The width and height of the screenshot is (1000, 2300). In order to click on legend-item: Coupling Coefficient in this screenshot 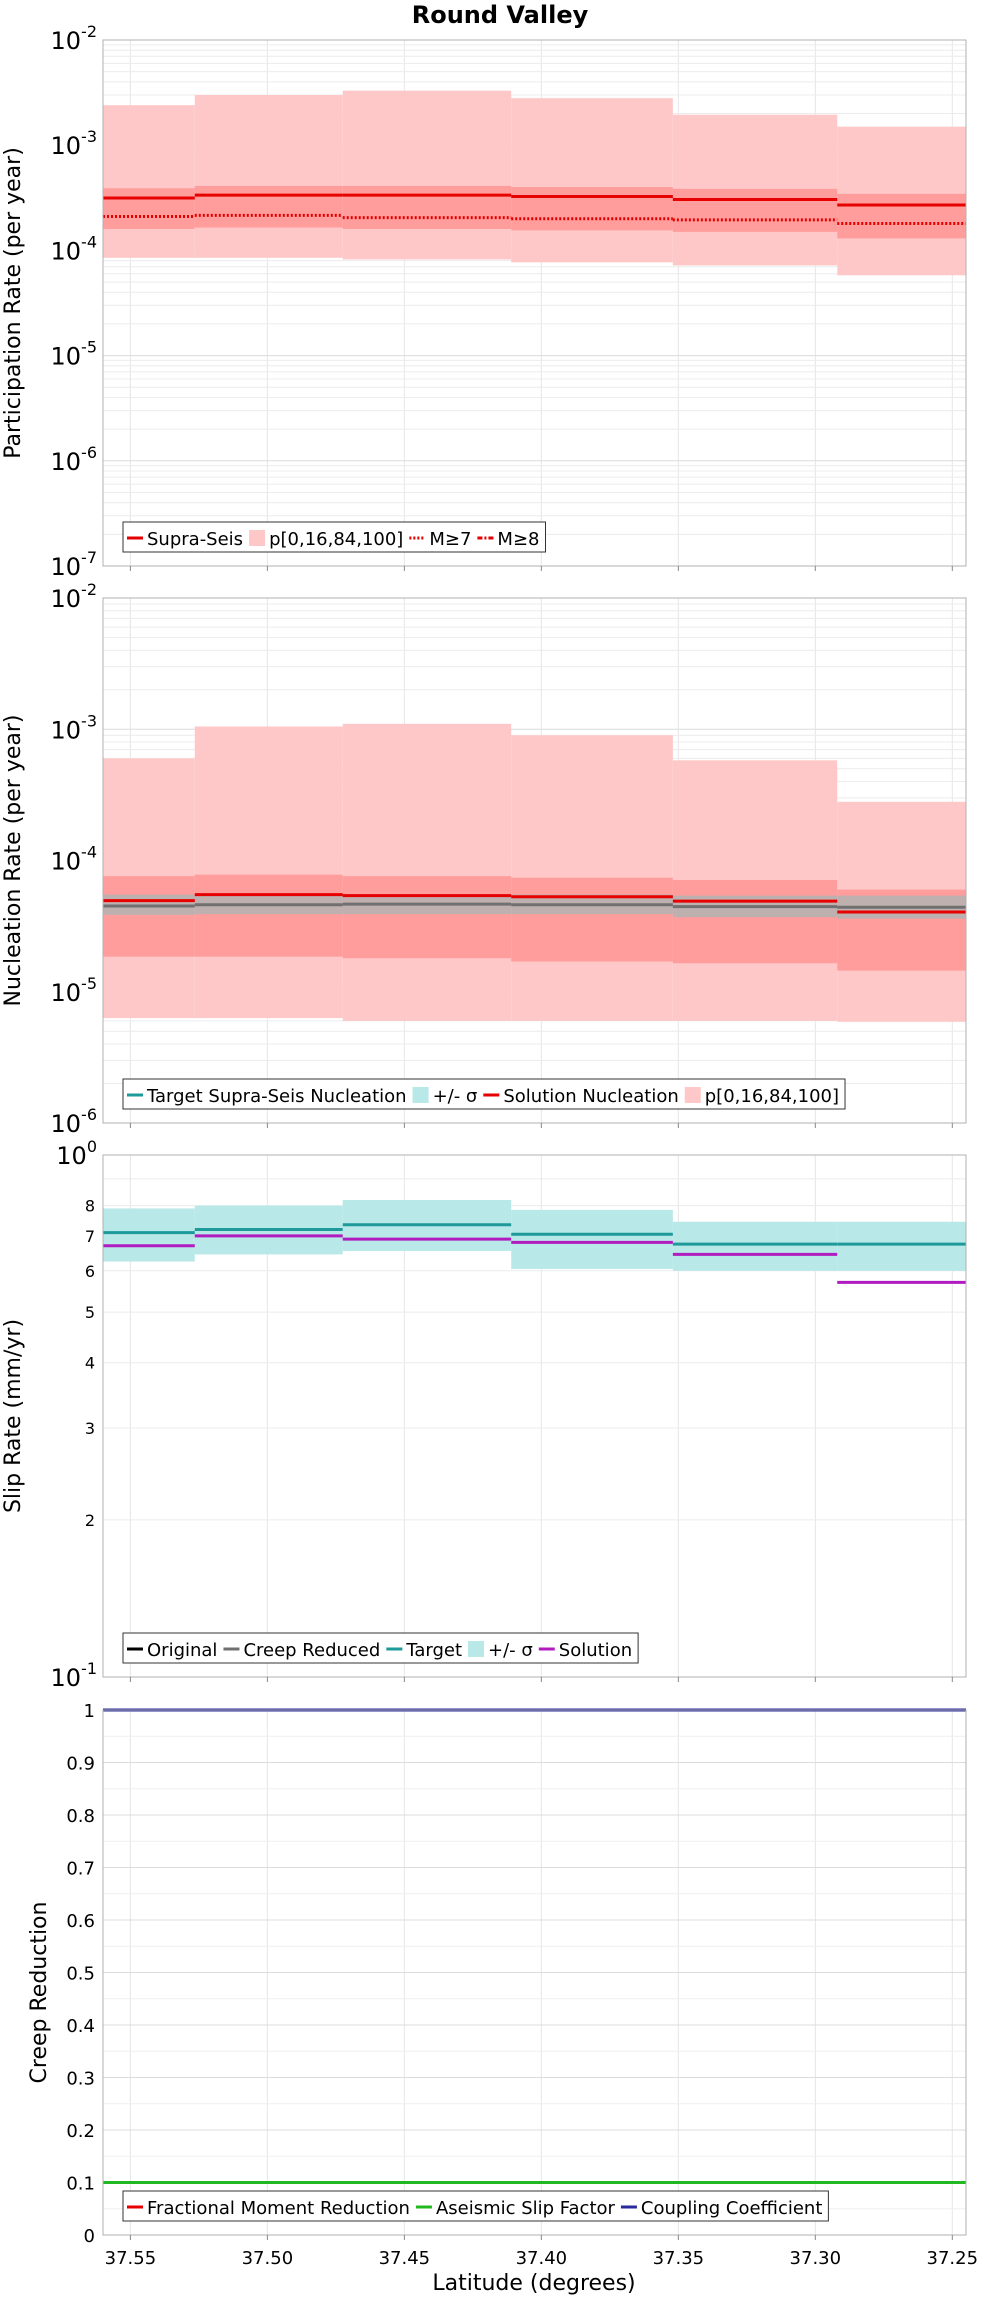, I will do `click(721, 2208)`.